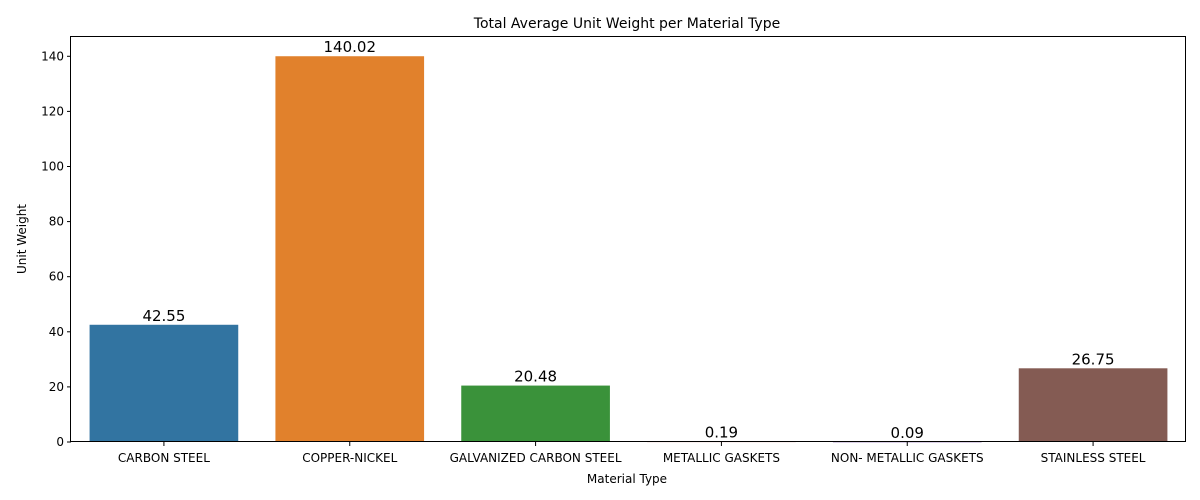 The width and height of the screenshot is (1200, 500). I want to click on y-tick-label: 40, so click(56, 332).